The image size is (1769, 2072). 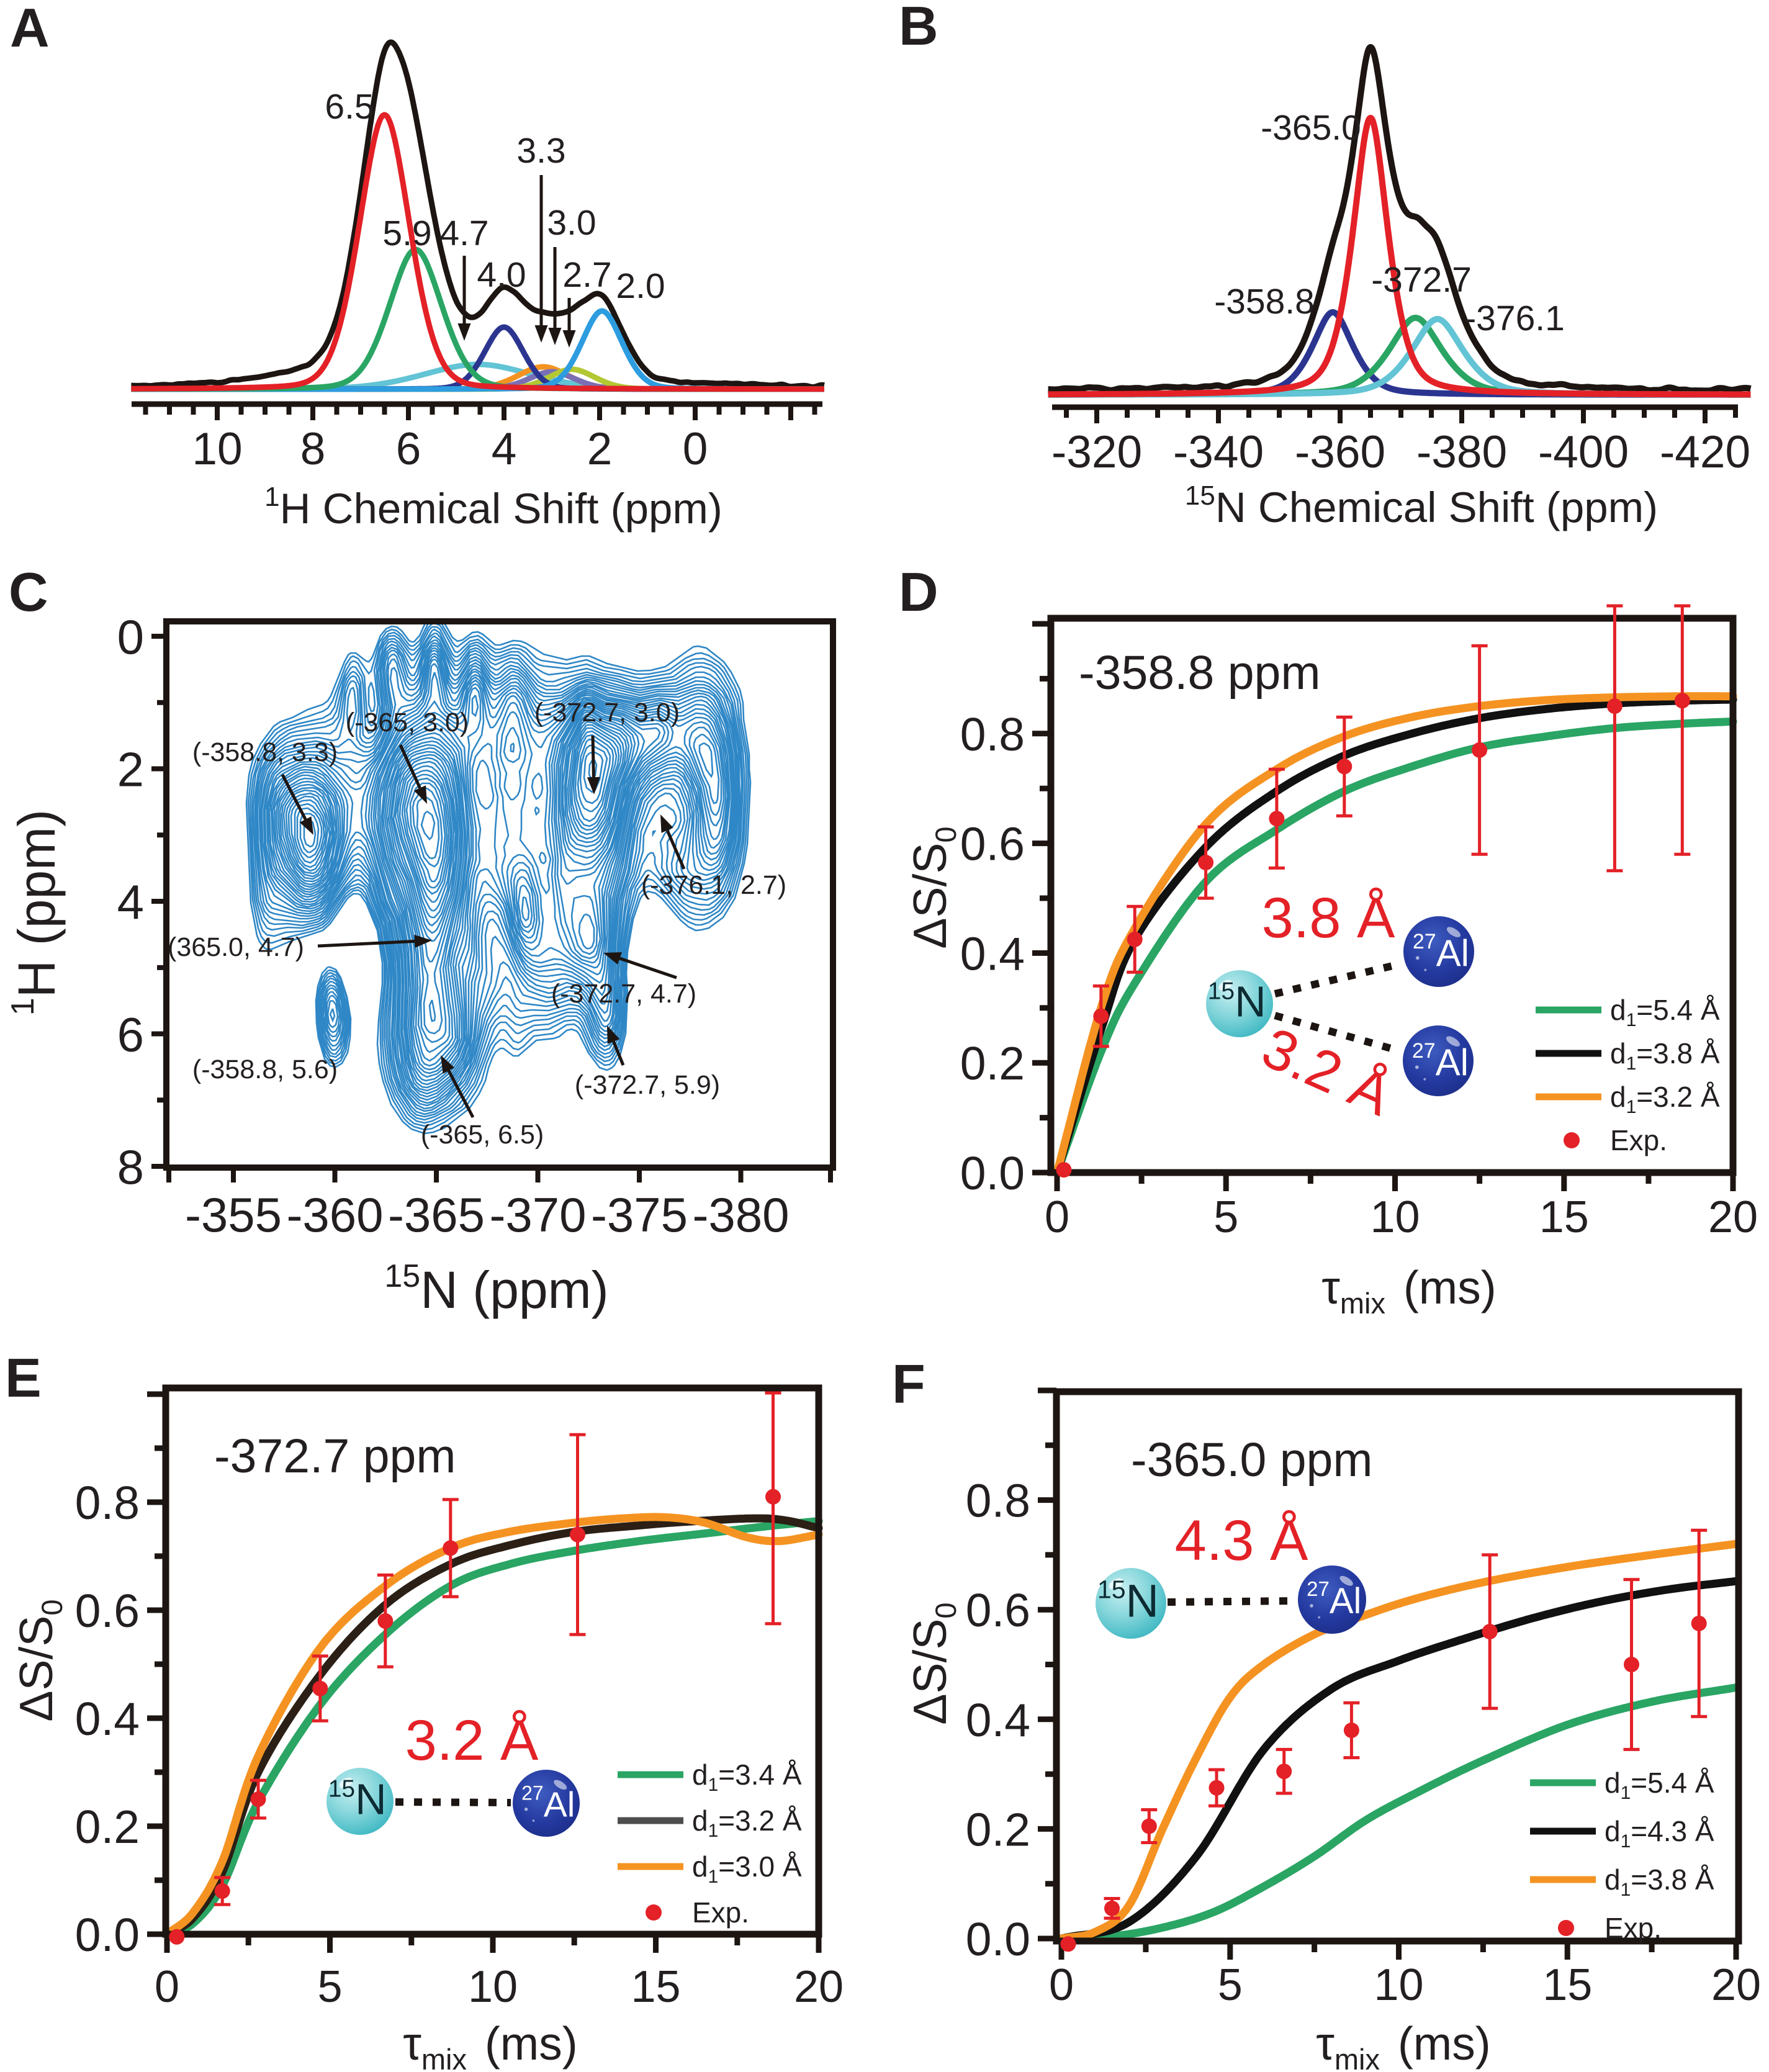 What do you see at coordinates (1659, 1833) in the screenshot?
I see `svg-text: d1=4.3 Å` at bounding box center [1659, 1833].